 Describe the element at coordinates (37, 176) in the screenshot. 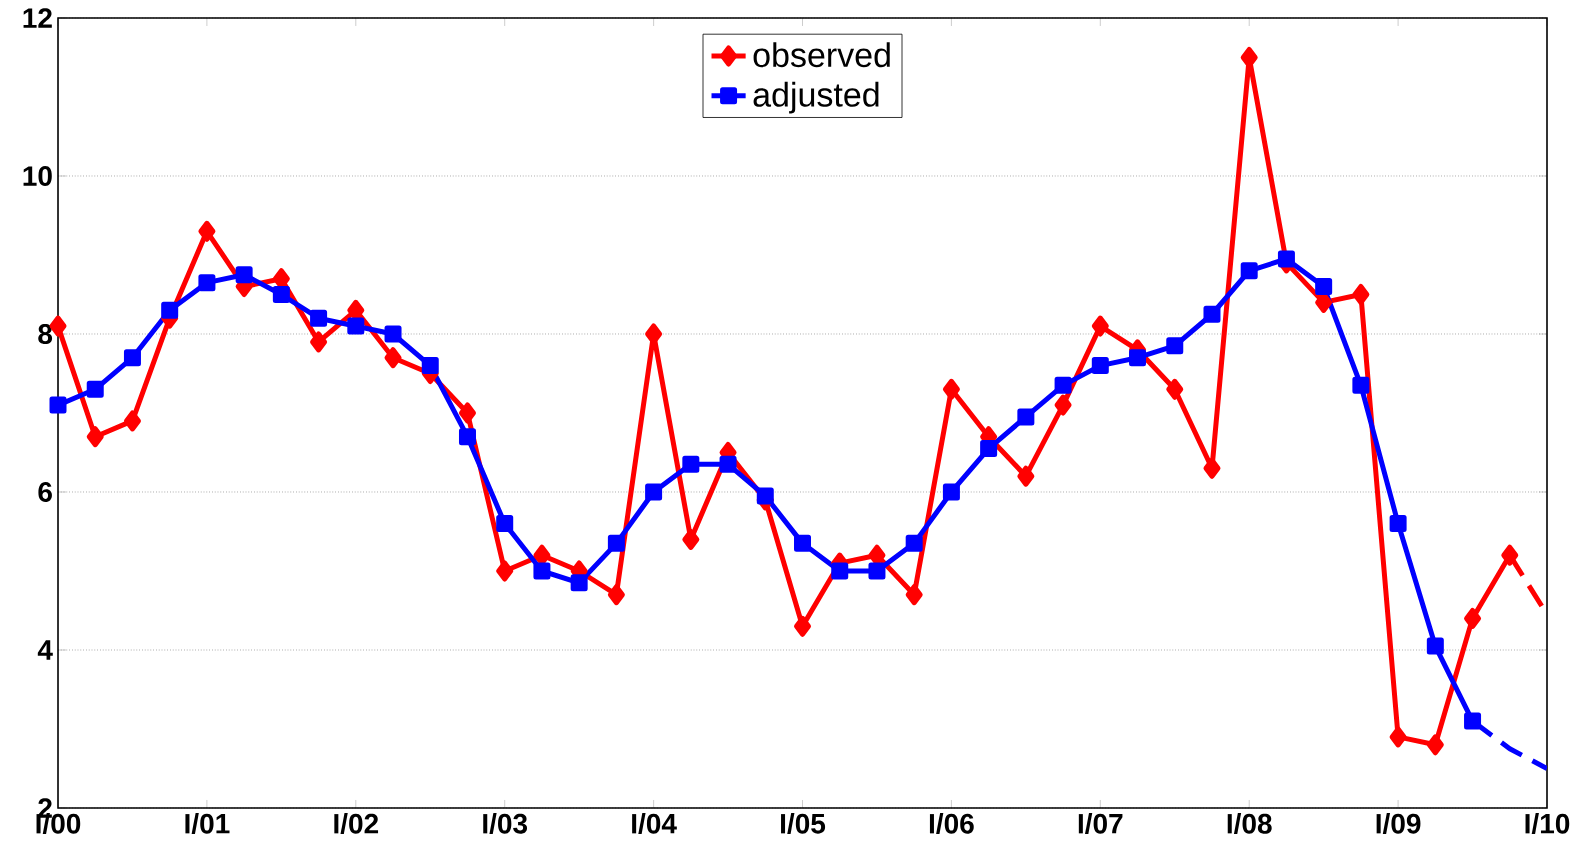

I see `y-tick-label: 10` at that location.